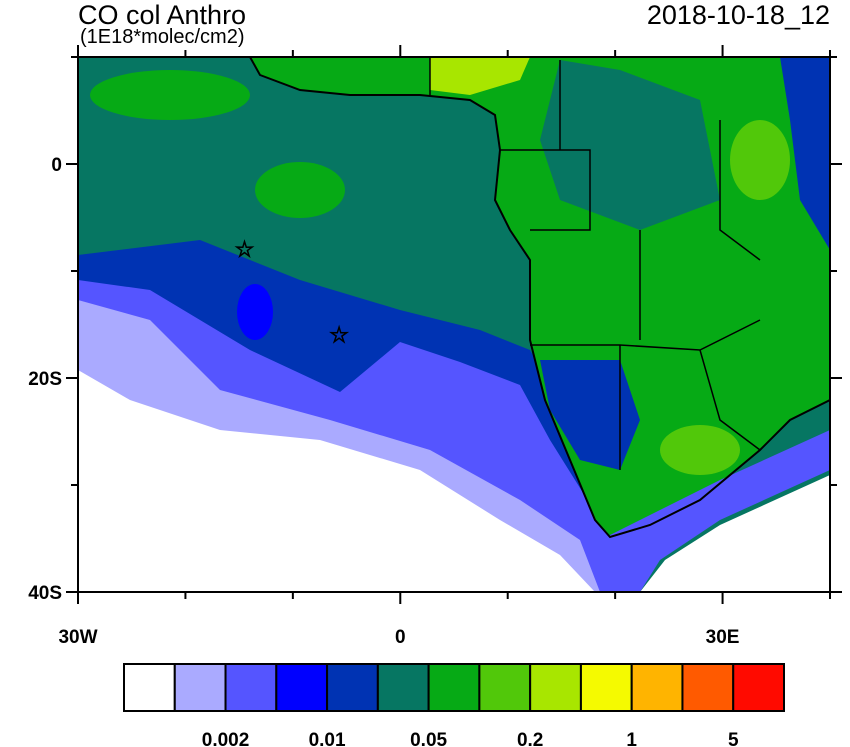  I want to click on colorbar-label: 0.002, so click(226, 738).